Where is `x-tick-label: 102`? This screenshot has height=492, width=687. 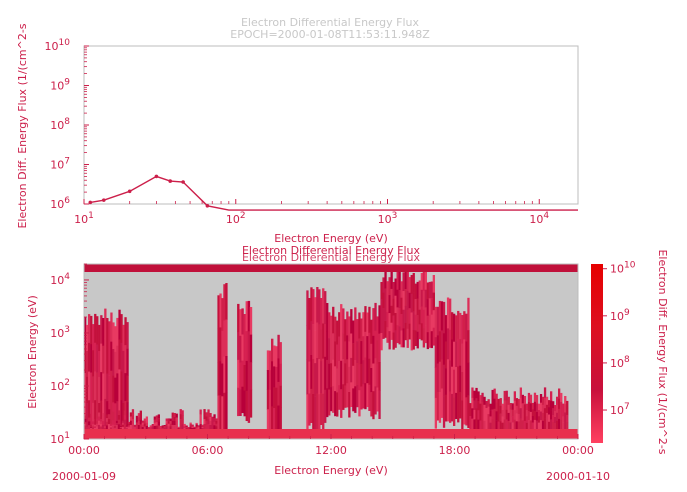 x-tick-label: 102 is located at coordinates (236, 218).